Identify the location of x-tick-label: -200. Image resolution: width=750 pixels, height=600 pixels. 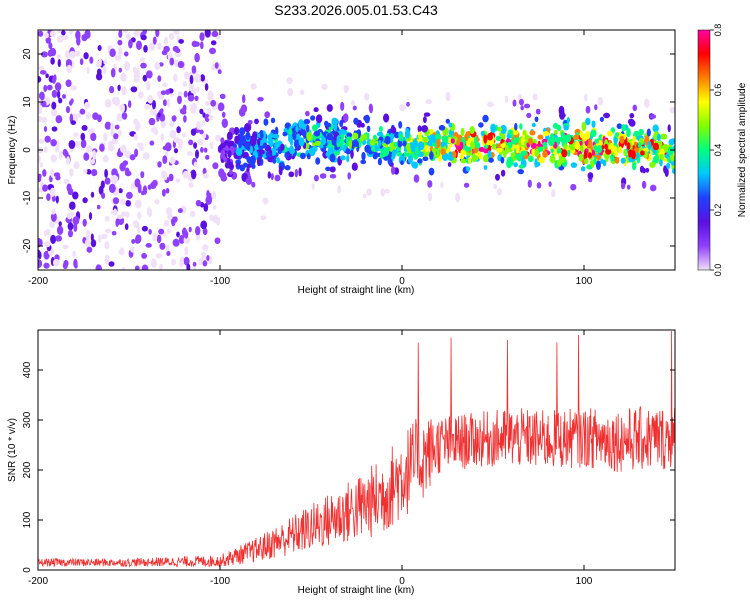
(38, 281).